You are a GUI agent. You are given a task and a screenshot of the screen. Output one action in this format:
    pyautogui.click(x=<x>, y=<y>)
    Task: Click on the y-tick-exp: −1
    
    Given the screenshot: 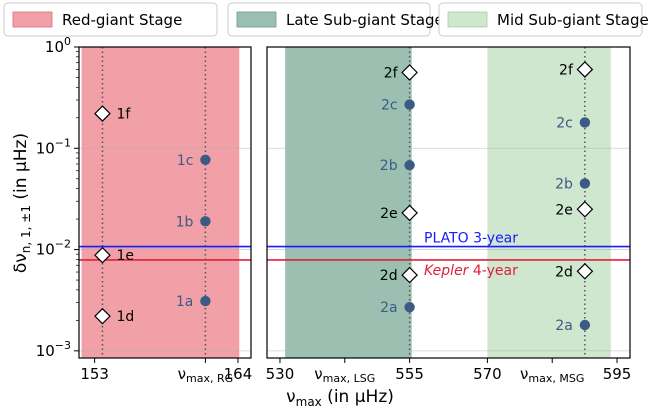 What is the action you would take?
    pyautogui.click(x=63, y=142)
    